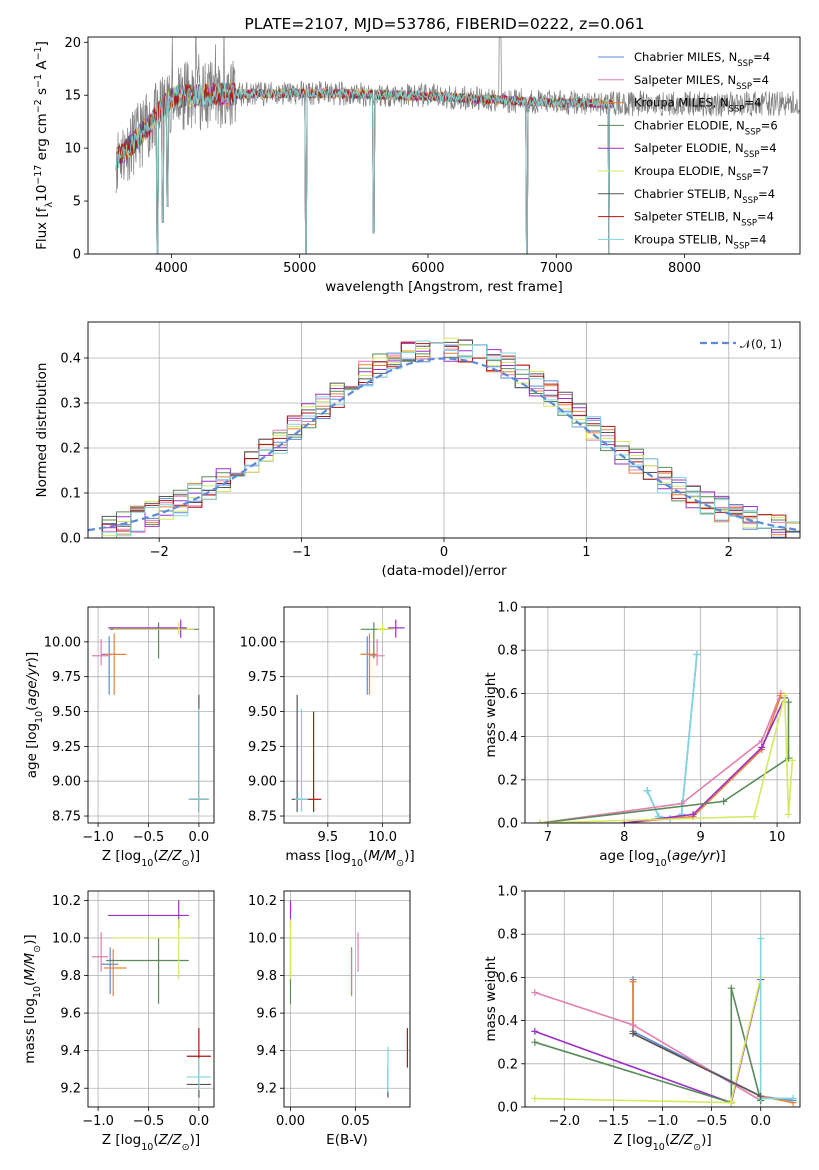 Image resolution: width=819 pixels, height=1170 pixels. I want to click on x-tick-label: 0, so click(444, 552).